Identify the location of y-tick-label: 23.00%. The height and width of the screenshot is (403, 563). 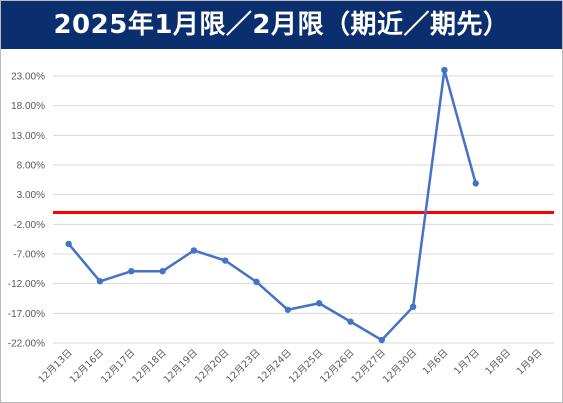
(28, 77).